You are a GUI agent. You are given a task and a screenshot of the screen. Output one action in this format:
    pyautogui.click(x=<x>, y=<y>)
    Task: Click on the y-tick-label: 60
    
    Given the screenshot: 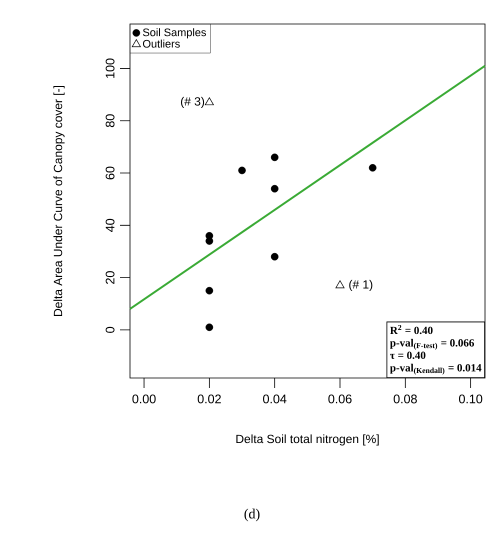 What is the action you would take?
    pyautogui.click(x=110, y=173)
    